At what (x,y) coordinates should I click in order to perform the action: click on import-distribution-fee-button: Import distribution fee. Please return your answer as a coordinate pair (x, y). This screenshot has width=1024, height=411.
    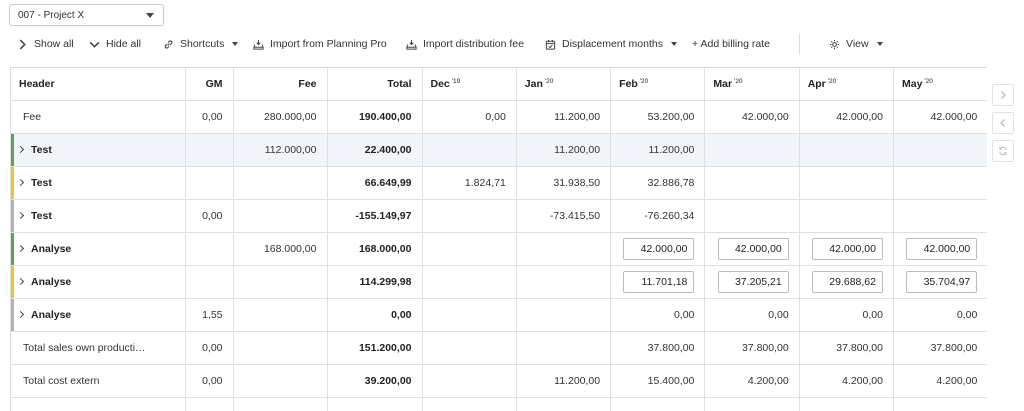
    Looking at the image, I should click on (465, 44).